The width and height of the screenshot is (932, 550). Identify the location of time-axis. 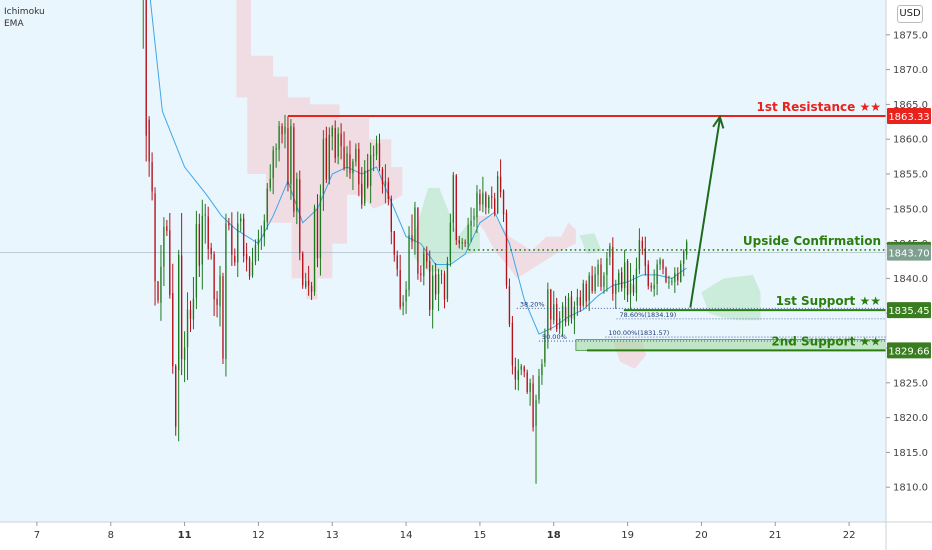
(466, 536).